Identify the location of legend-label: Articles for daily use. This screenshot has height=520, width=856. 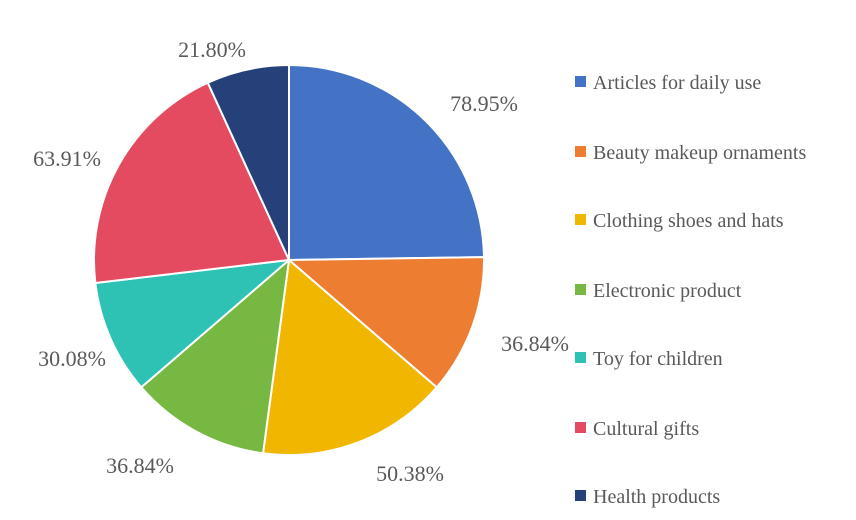
(677, 83).